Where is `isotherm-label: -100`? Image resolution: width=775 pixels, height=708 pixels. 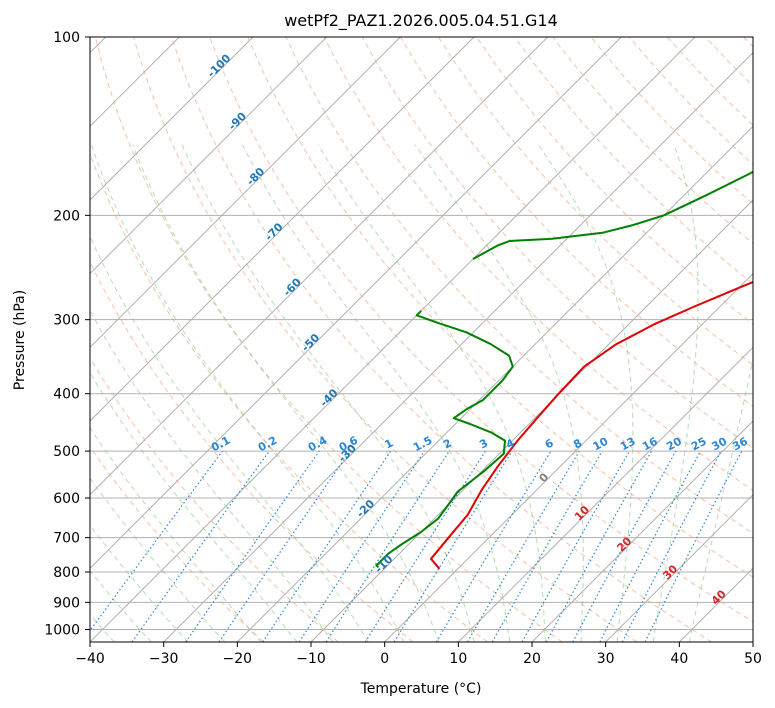 isotherm-label: -100 is located at coordinates (219, 65).